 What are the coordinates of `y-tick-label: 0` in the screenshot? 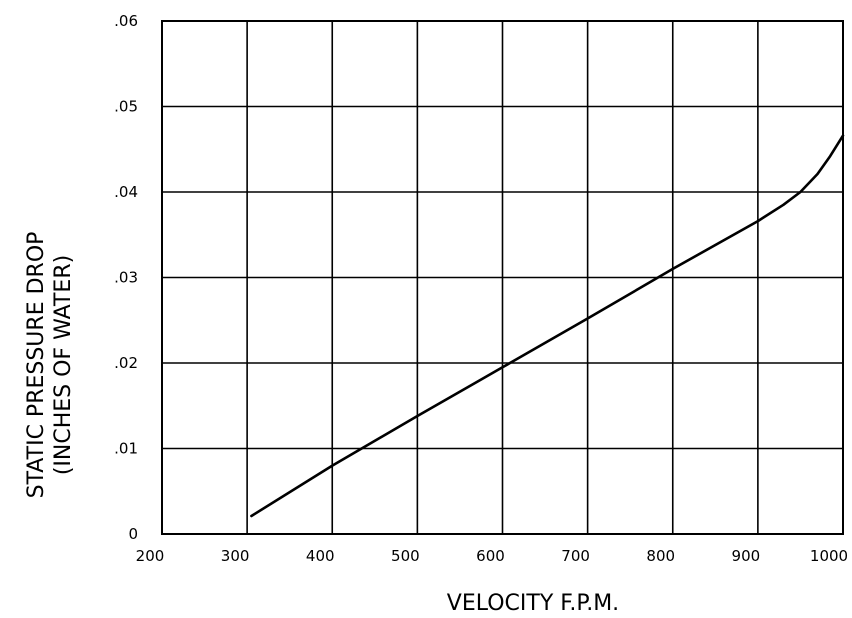 It's located at (133, 534).